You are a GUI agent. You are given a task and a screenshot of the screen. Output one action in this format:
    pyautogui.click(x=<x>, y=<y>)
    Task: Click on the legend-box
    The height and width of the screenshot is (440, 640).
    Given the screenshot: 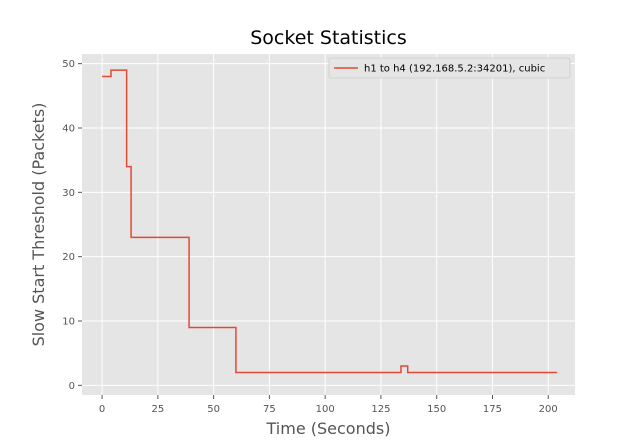 What is the action you would take?
    pyautogui.click(x=449, y=68)
    